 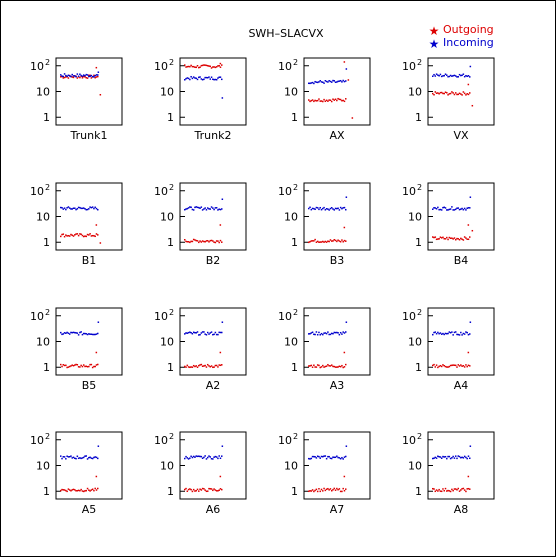 What do you see at coordinates (46, 117) in the screenshot?
I see `y-tick-label: 1` at bounding box center [46, 117].